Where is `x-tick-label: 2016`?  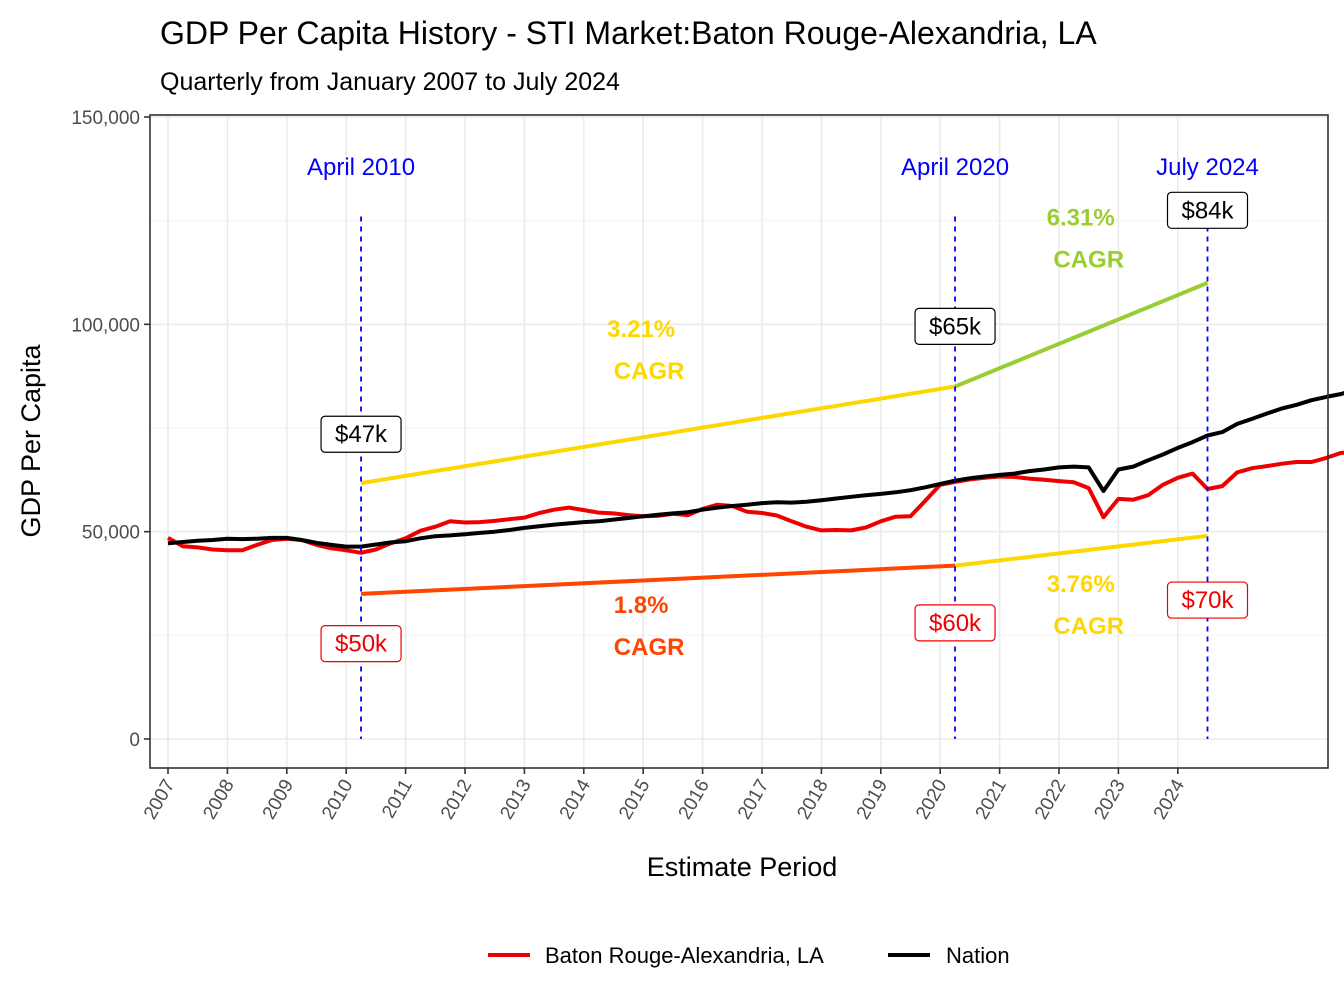
x-tick-label: 2016 is located at coordinates (694, 799).